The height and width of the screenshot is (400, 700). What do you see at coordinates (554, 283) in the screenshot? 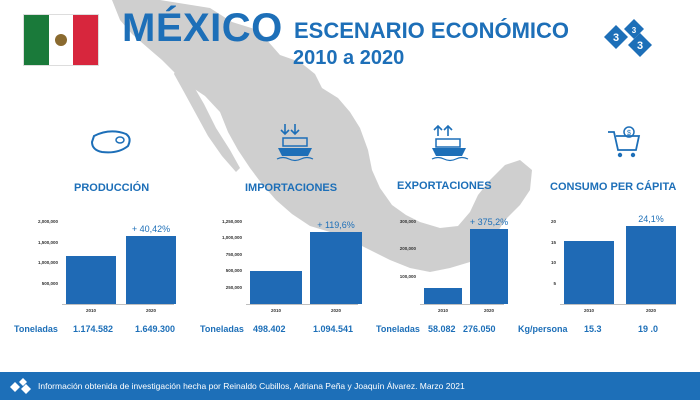
I see `y-tick-label-consumo: 5` at bounding box center [554, 283].